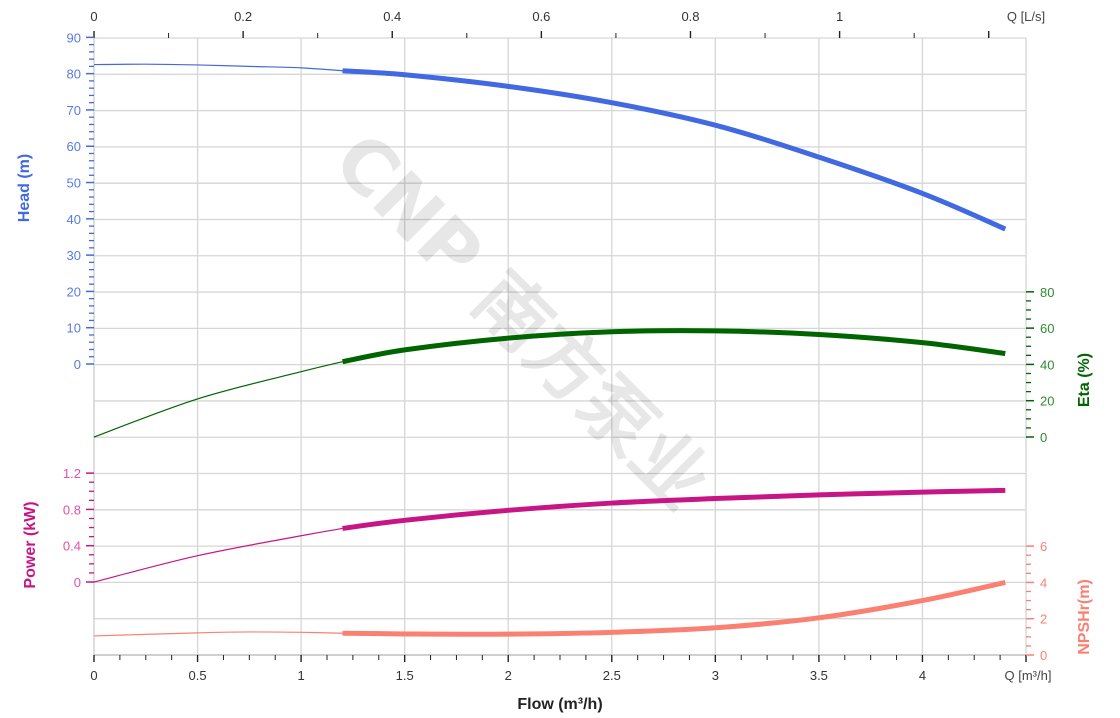 The width and height of the screenshot is (1120, 718). I want to click on eta-axis-tick-label: 40, so click(1047, 364).